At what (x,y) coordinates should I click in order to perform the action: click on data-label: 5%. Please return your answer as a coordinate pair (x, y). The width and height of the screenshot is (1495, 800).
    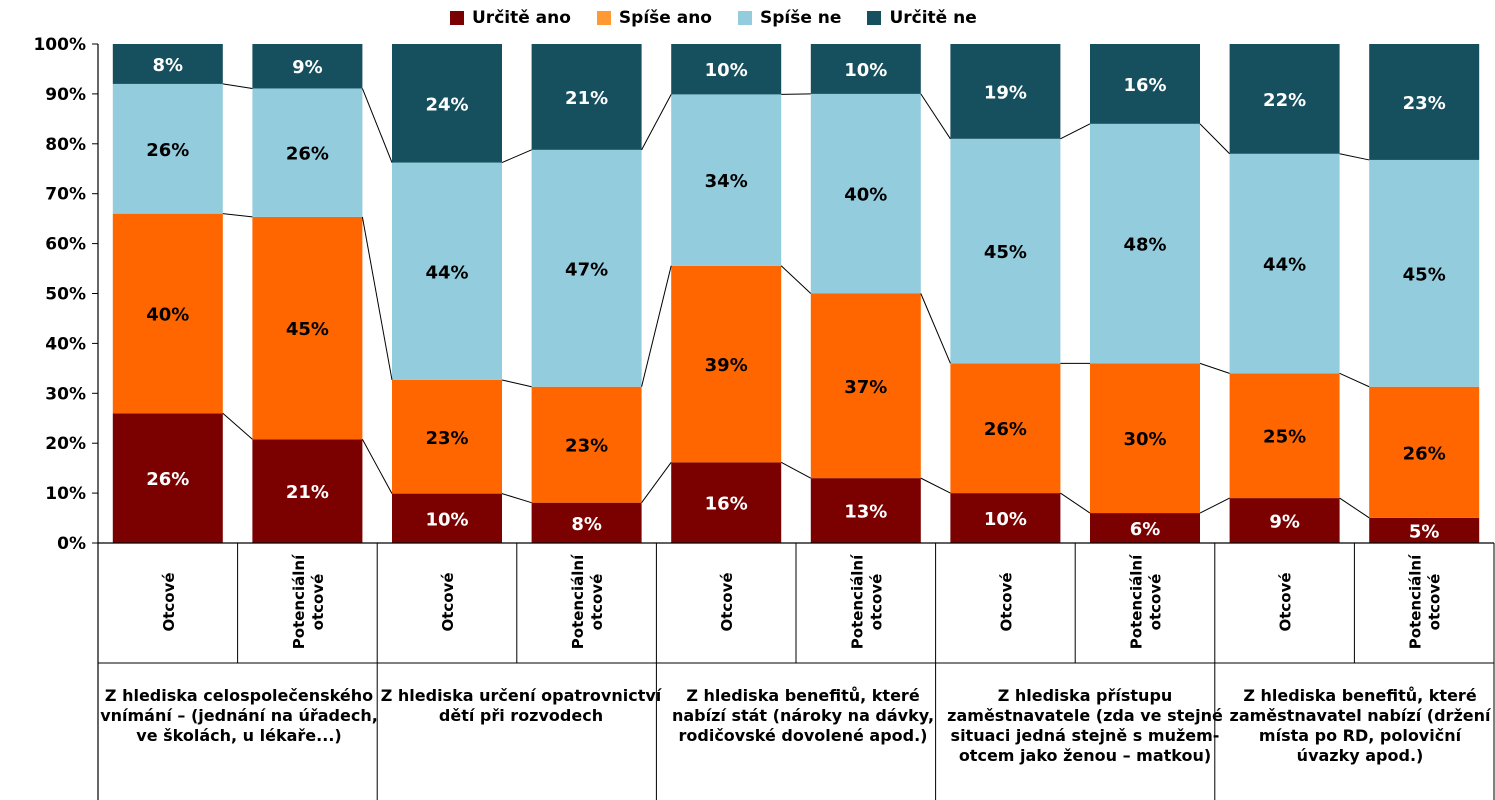
    Looking at the image, I should click on (1424, 531).